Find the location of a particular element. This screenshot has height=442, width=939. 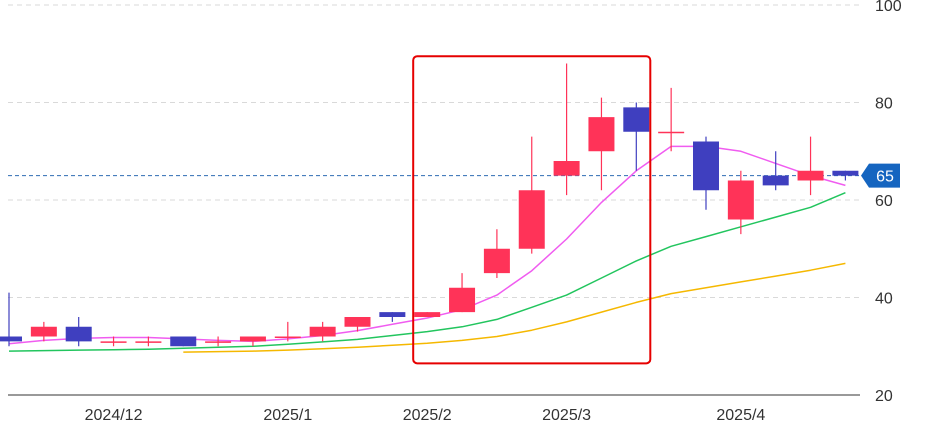

price-badge-shape is located at coordinates (880, 175).